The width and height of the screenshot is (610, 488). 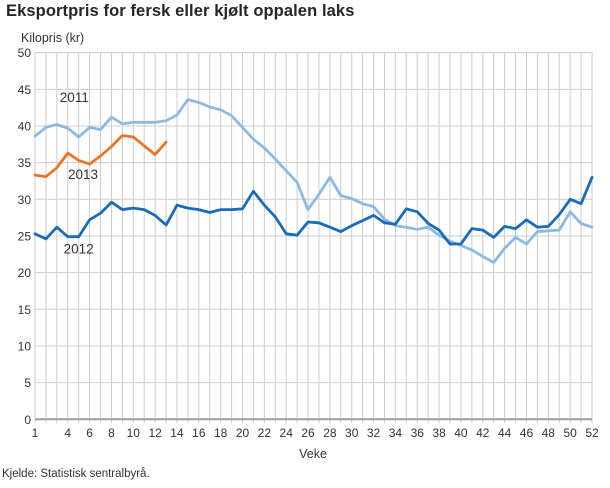 I want to click on x-tick-label: 18, so click(x=221, y=433).